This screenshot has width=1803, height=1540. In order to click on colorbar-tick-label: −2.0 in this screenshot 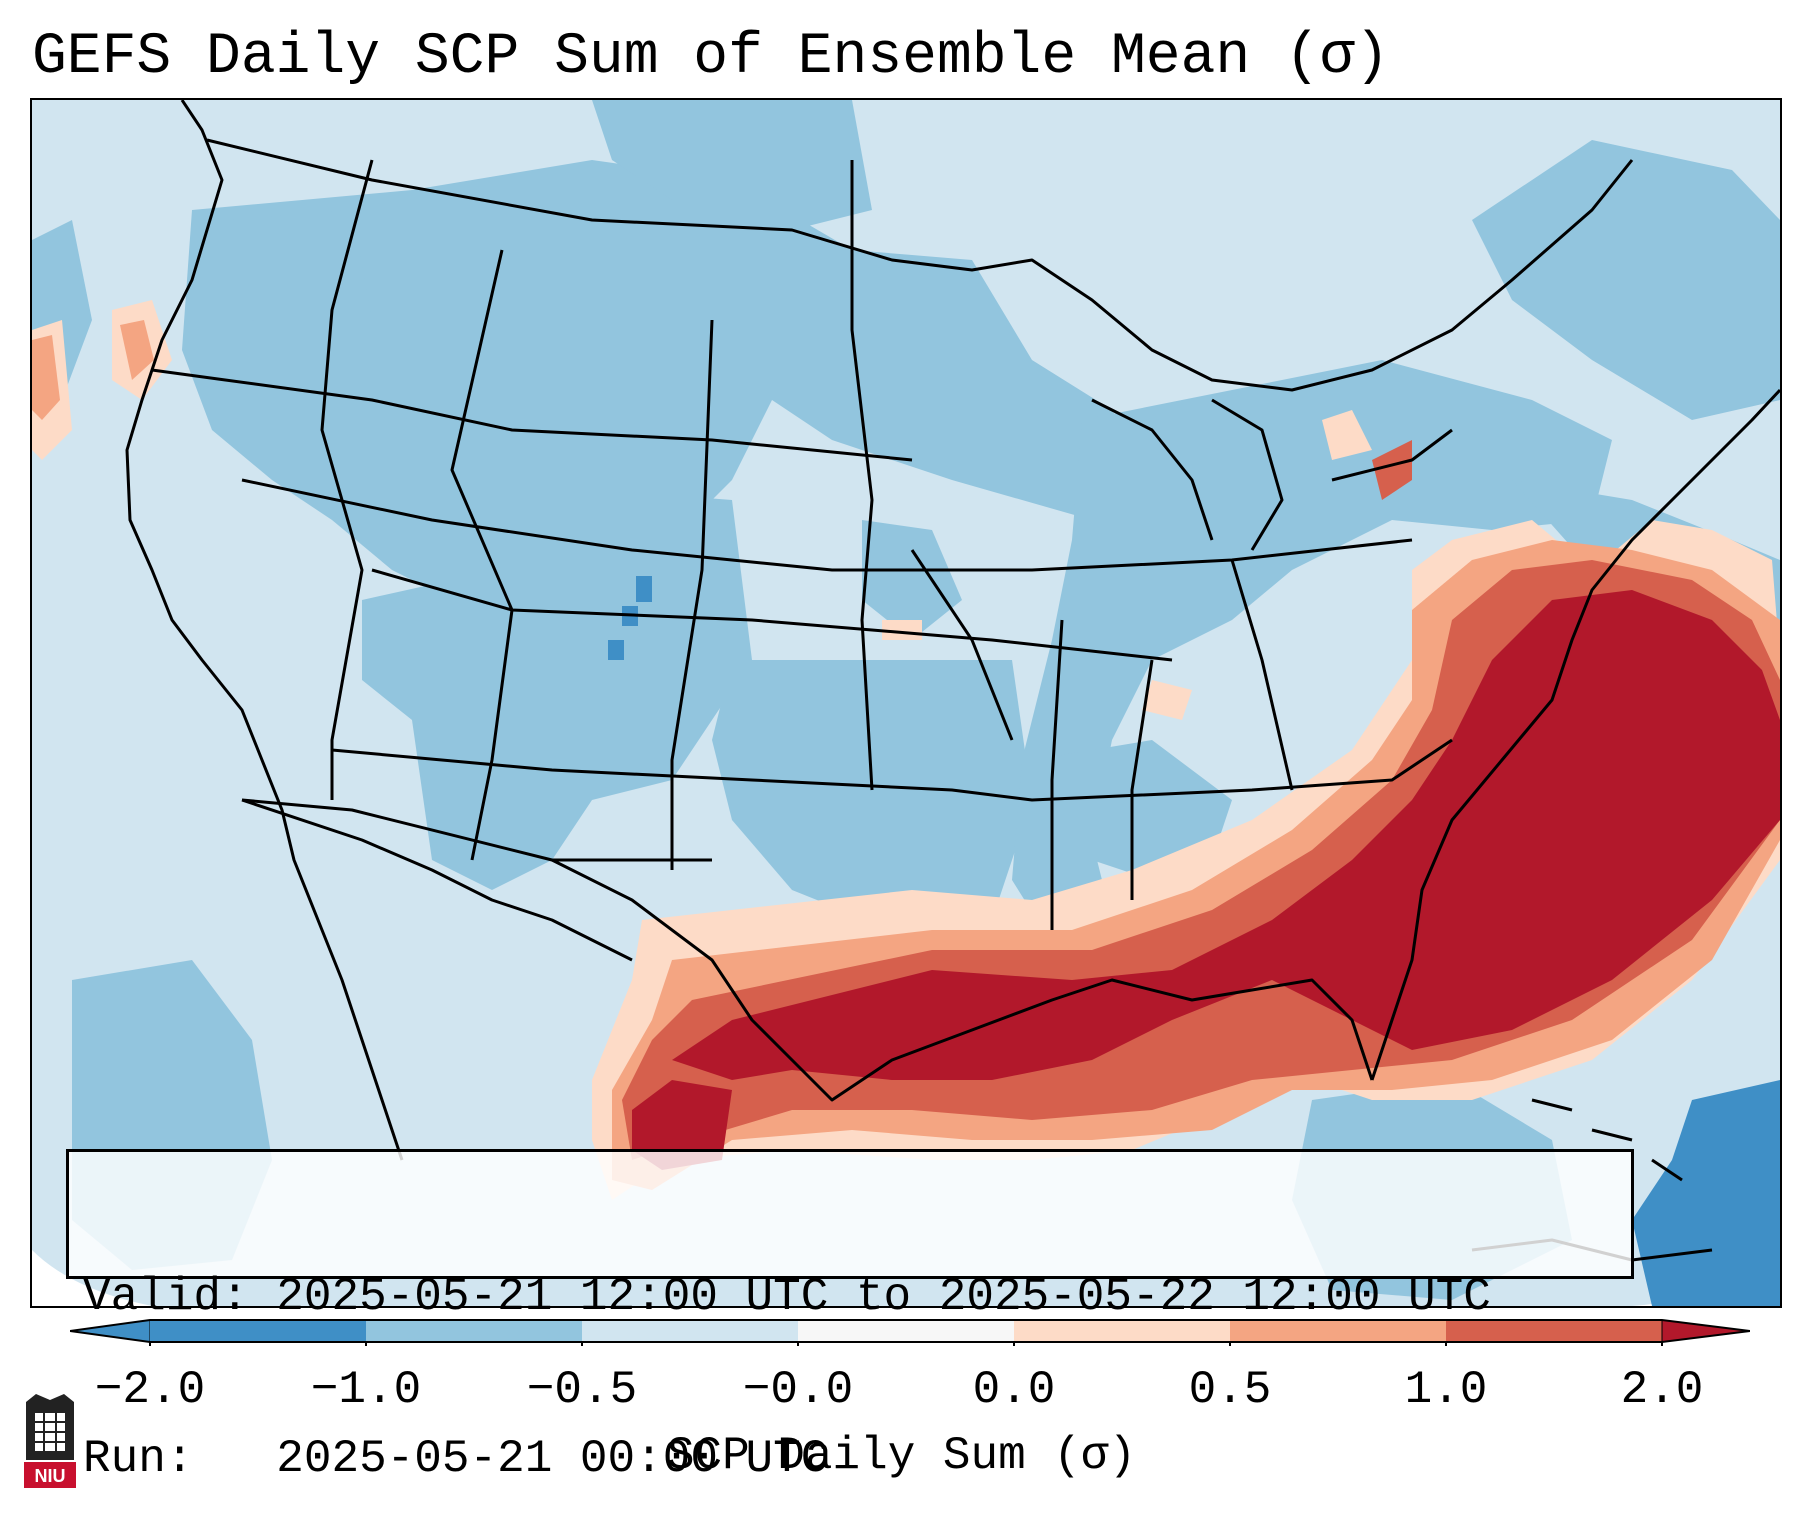, I will do `click(150, 1390)`.